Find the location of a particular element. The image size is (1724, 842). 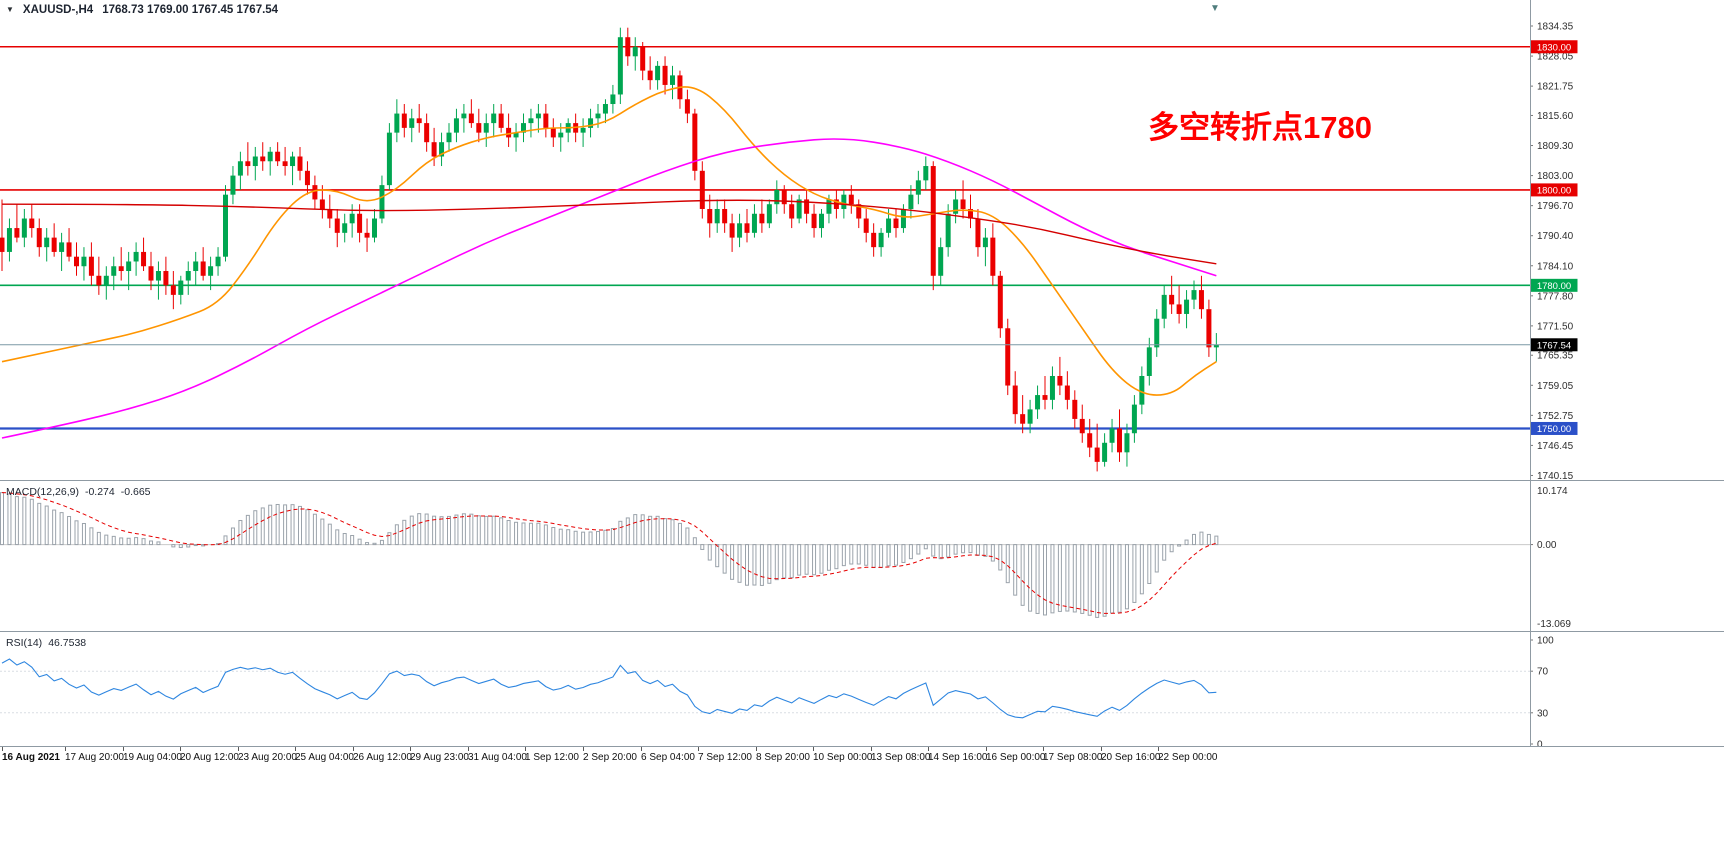

svg-text: 1752.75 is located at coordinates (1555, 416).